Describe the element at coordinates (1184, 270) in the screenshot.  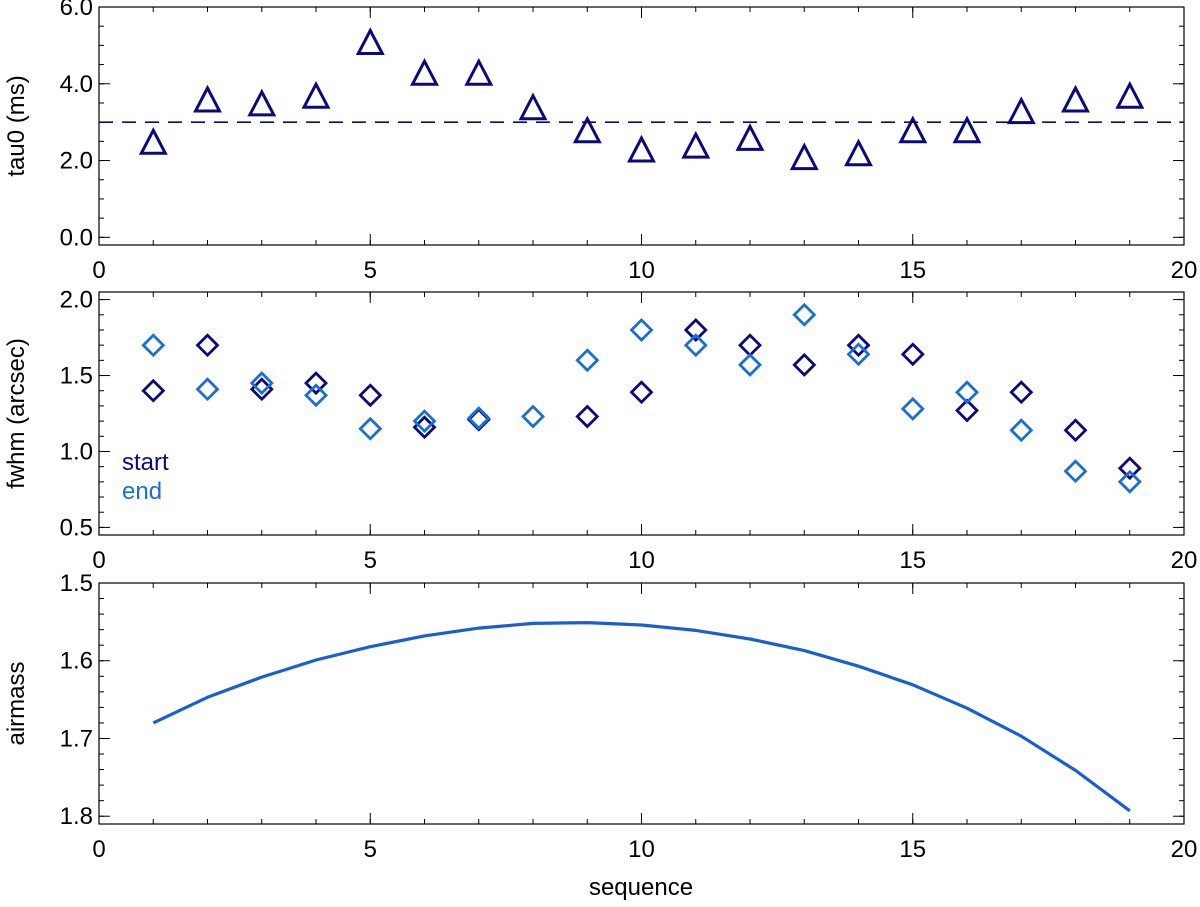
I see `tau0-x-tick-label: 20` at that location.